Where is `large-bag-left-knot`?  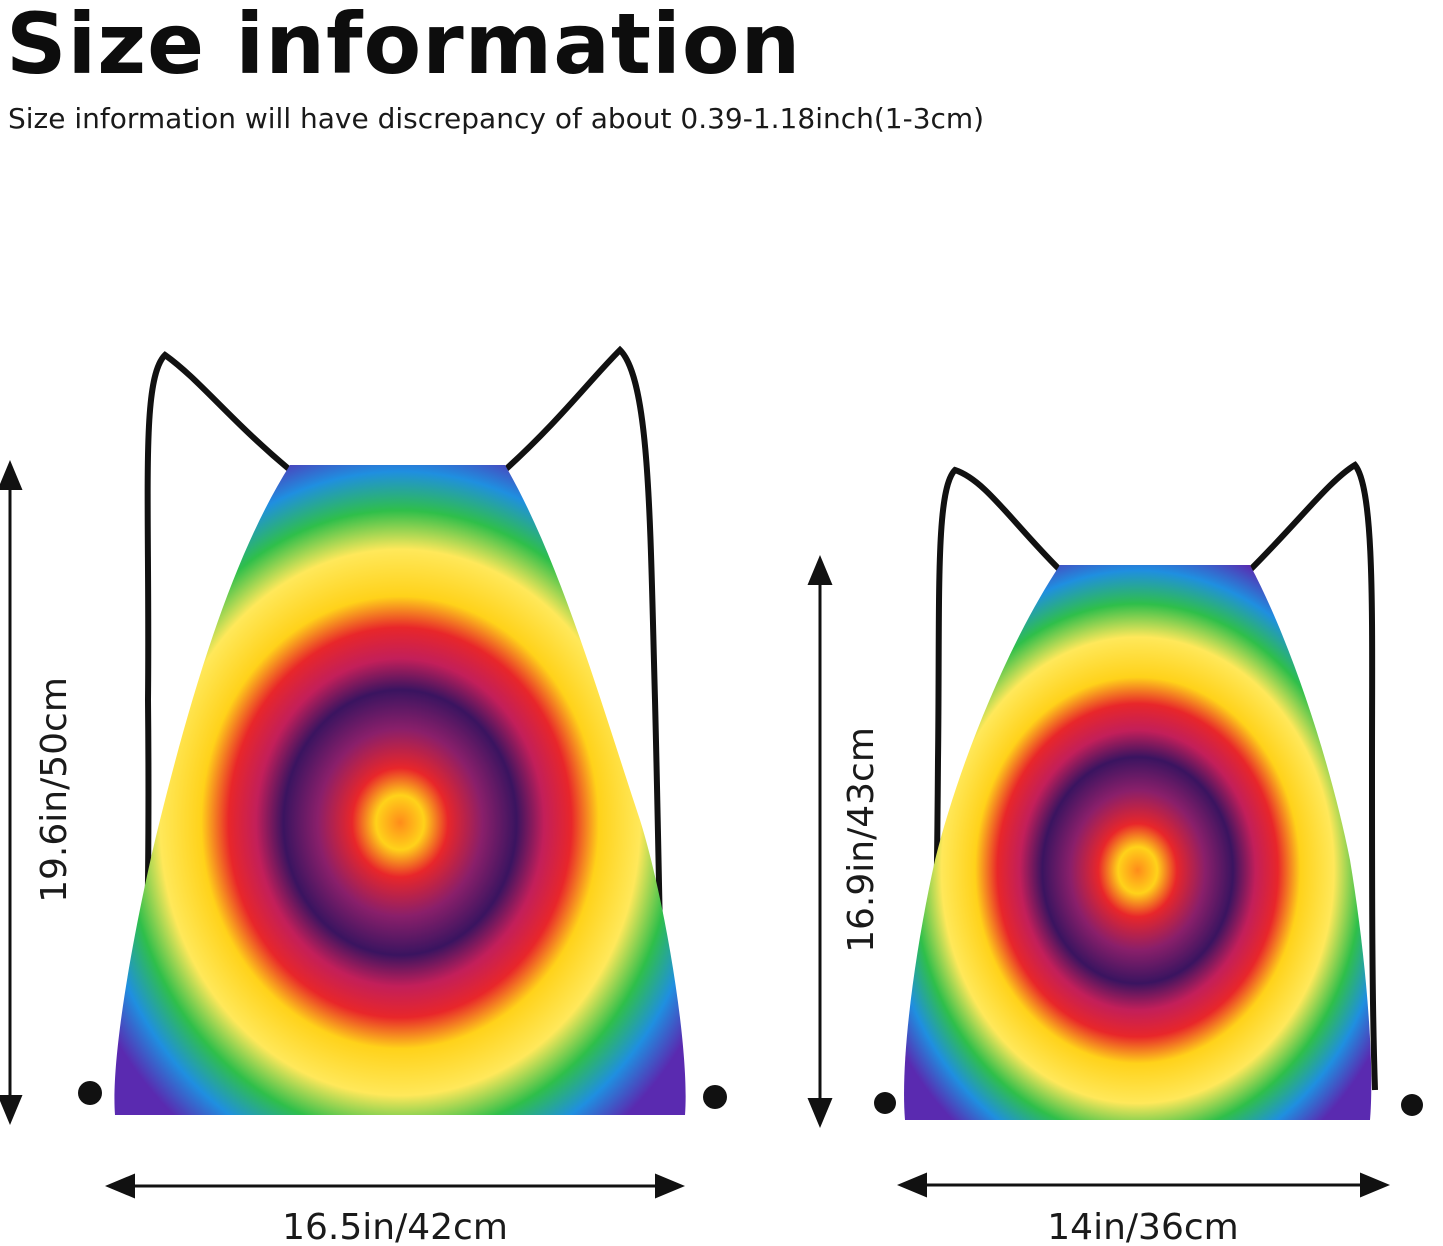
large-bag-left-knot is located at coordinates (90, 1093).